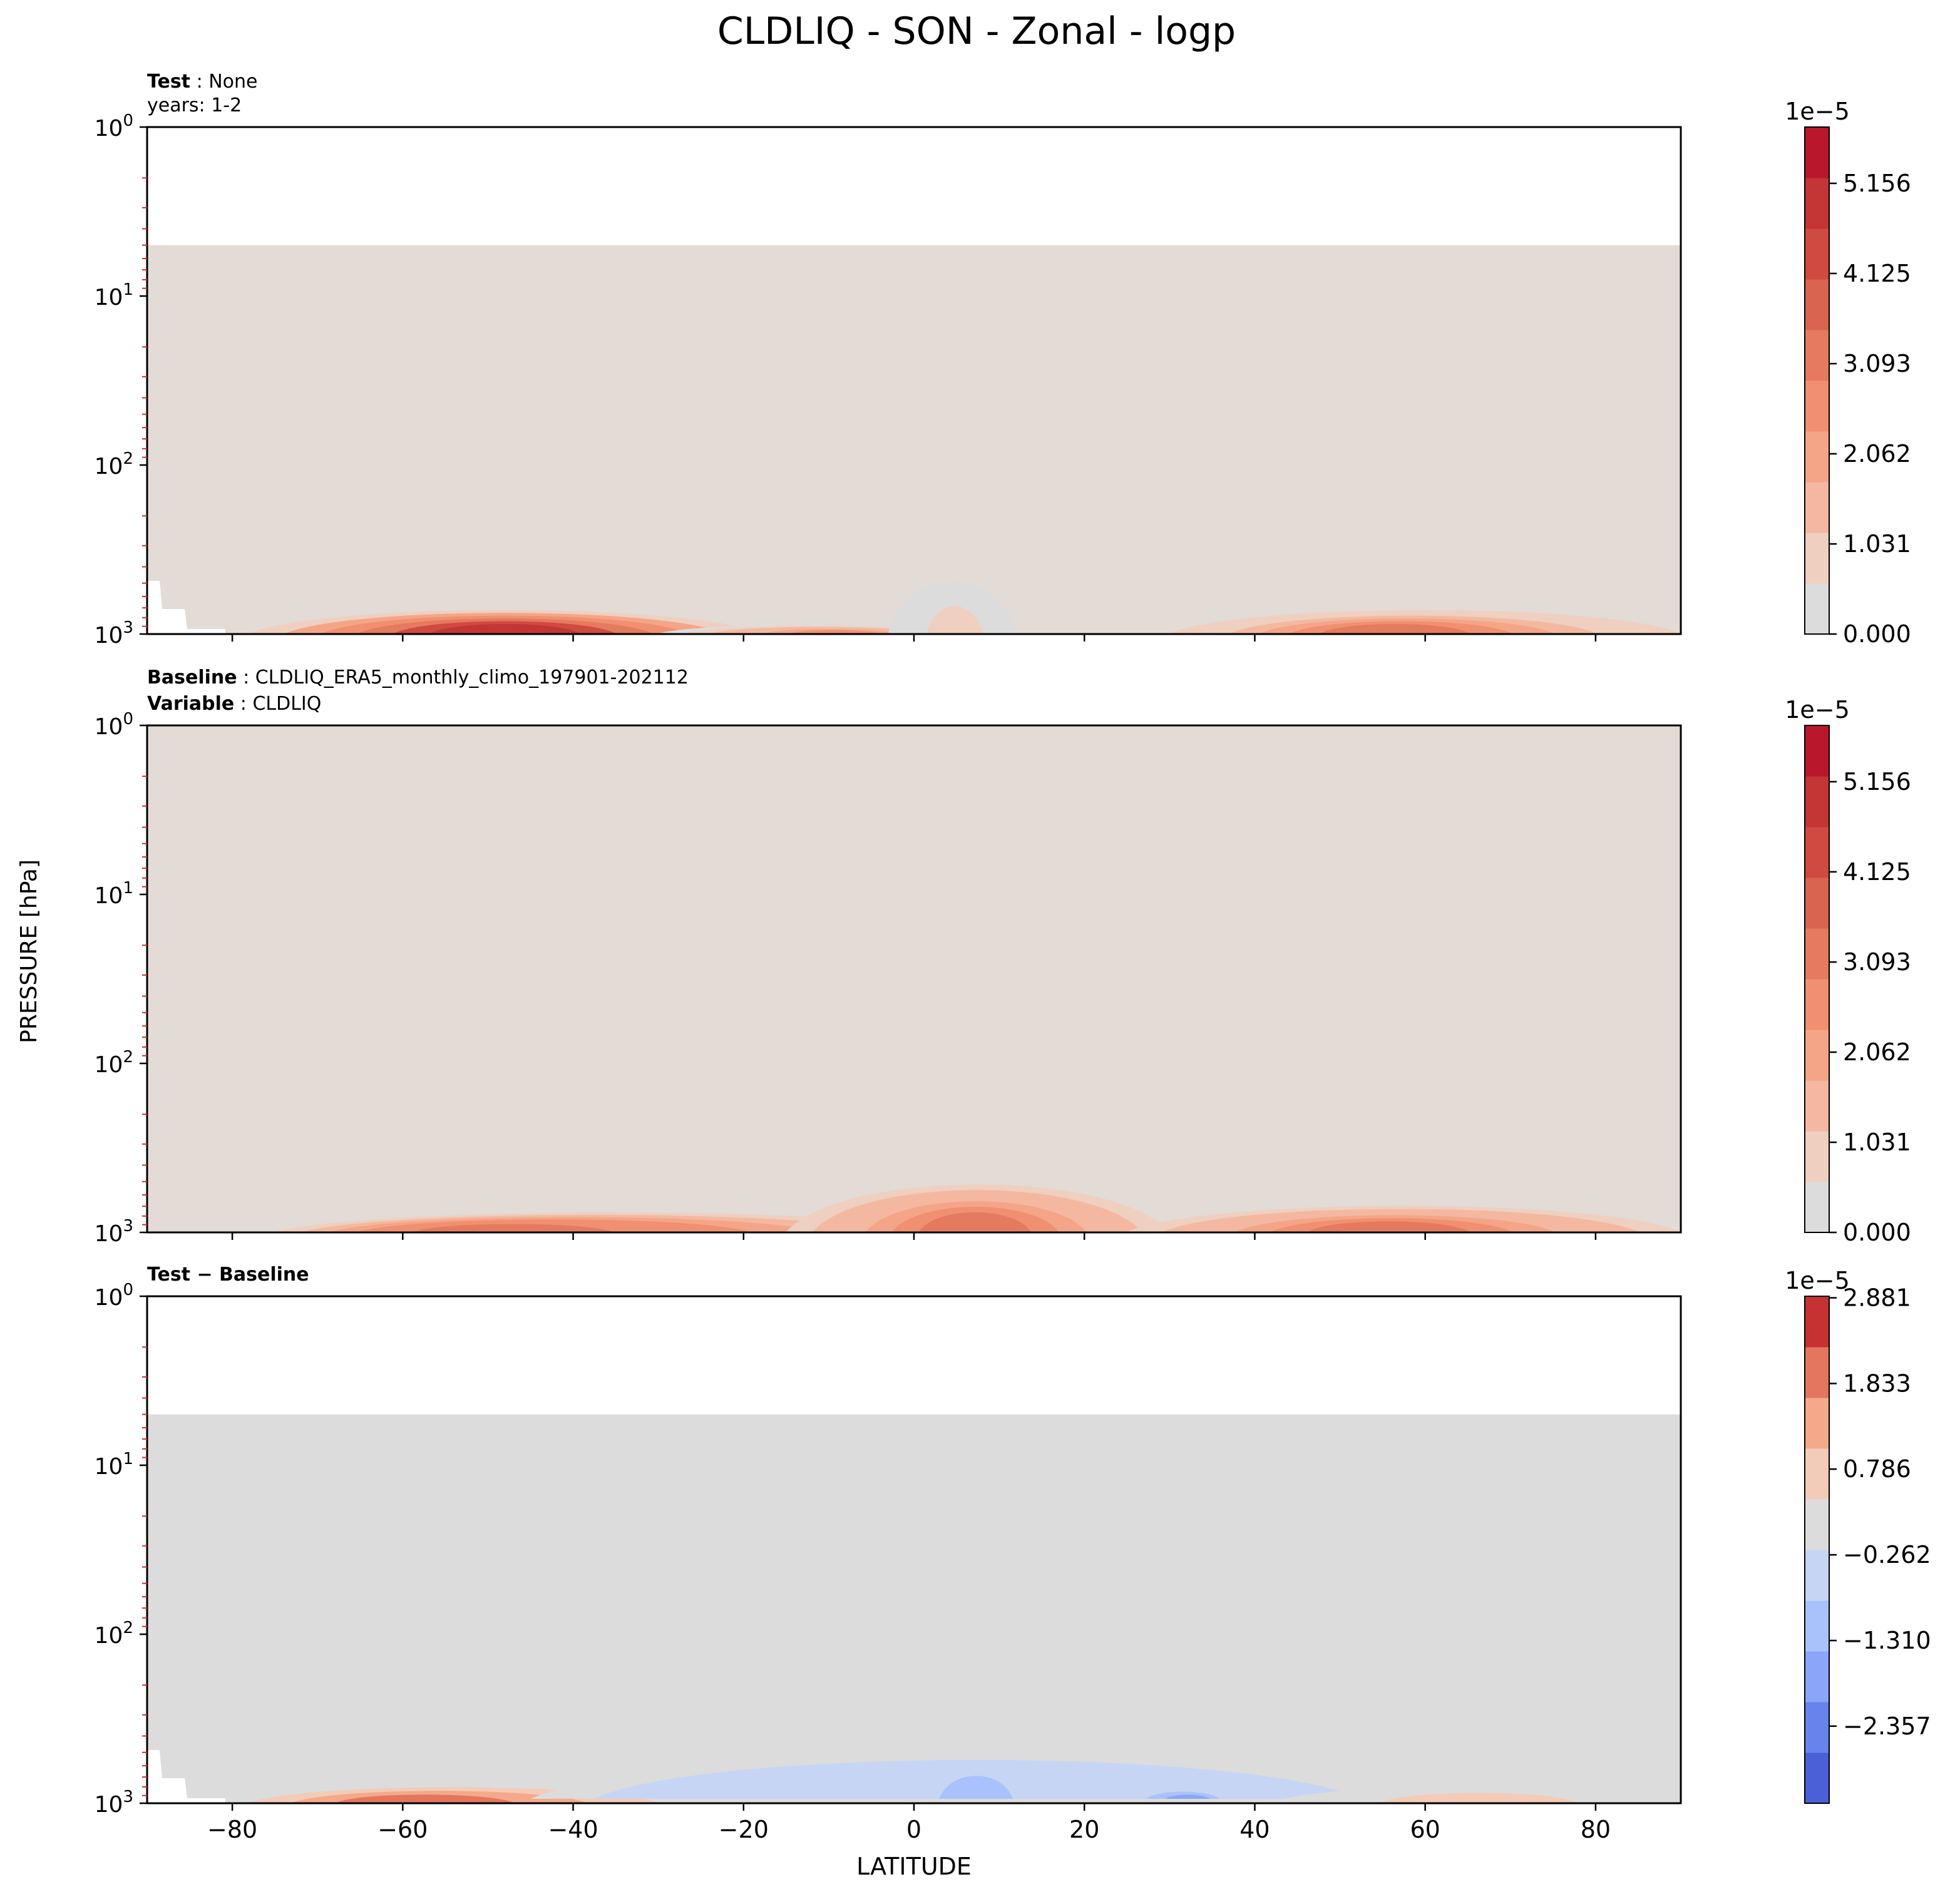 This screenshot has width=1960, height=1899. I want to click on panel-header-line: Variable : CLDLIQ, so click(234, 704).